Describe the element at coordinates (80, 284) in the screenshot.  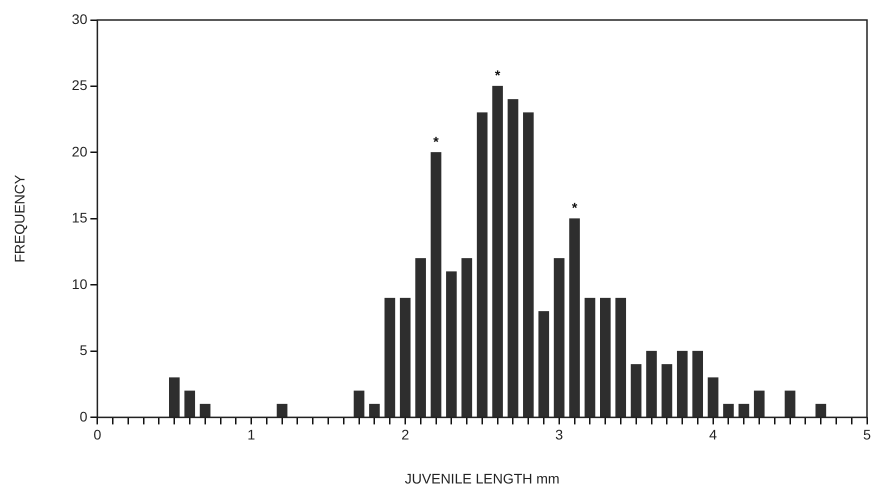
I see `y-tick-label: 10` at that location.